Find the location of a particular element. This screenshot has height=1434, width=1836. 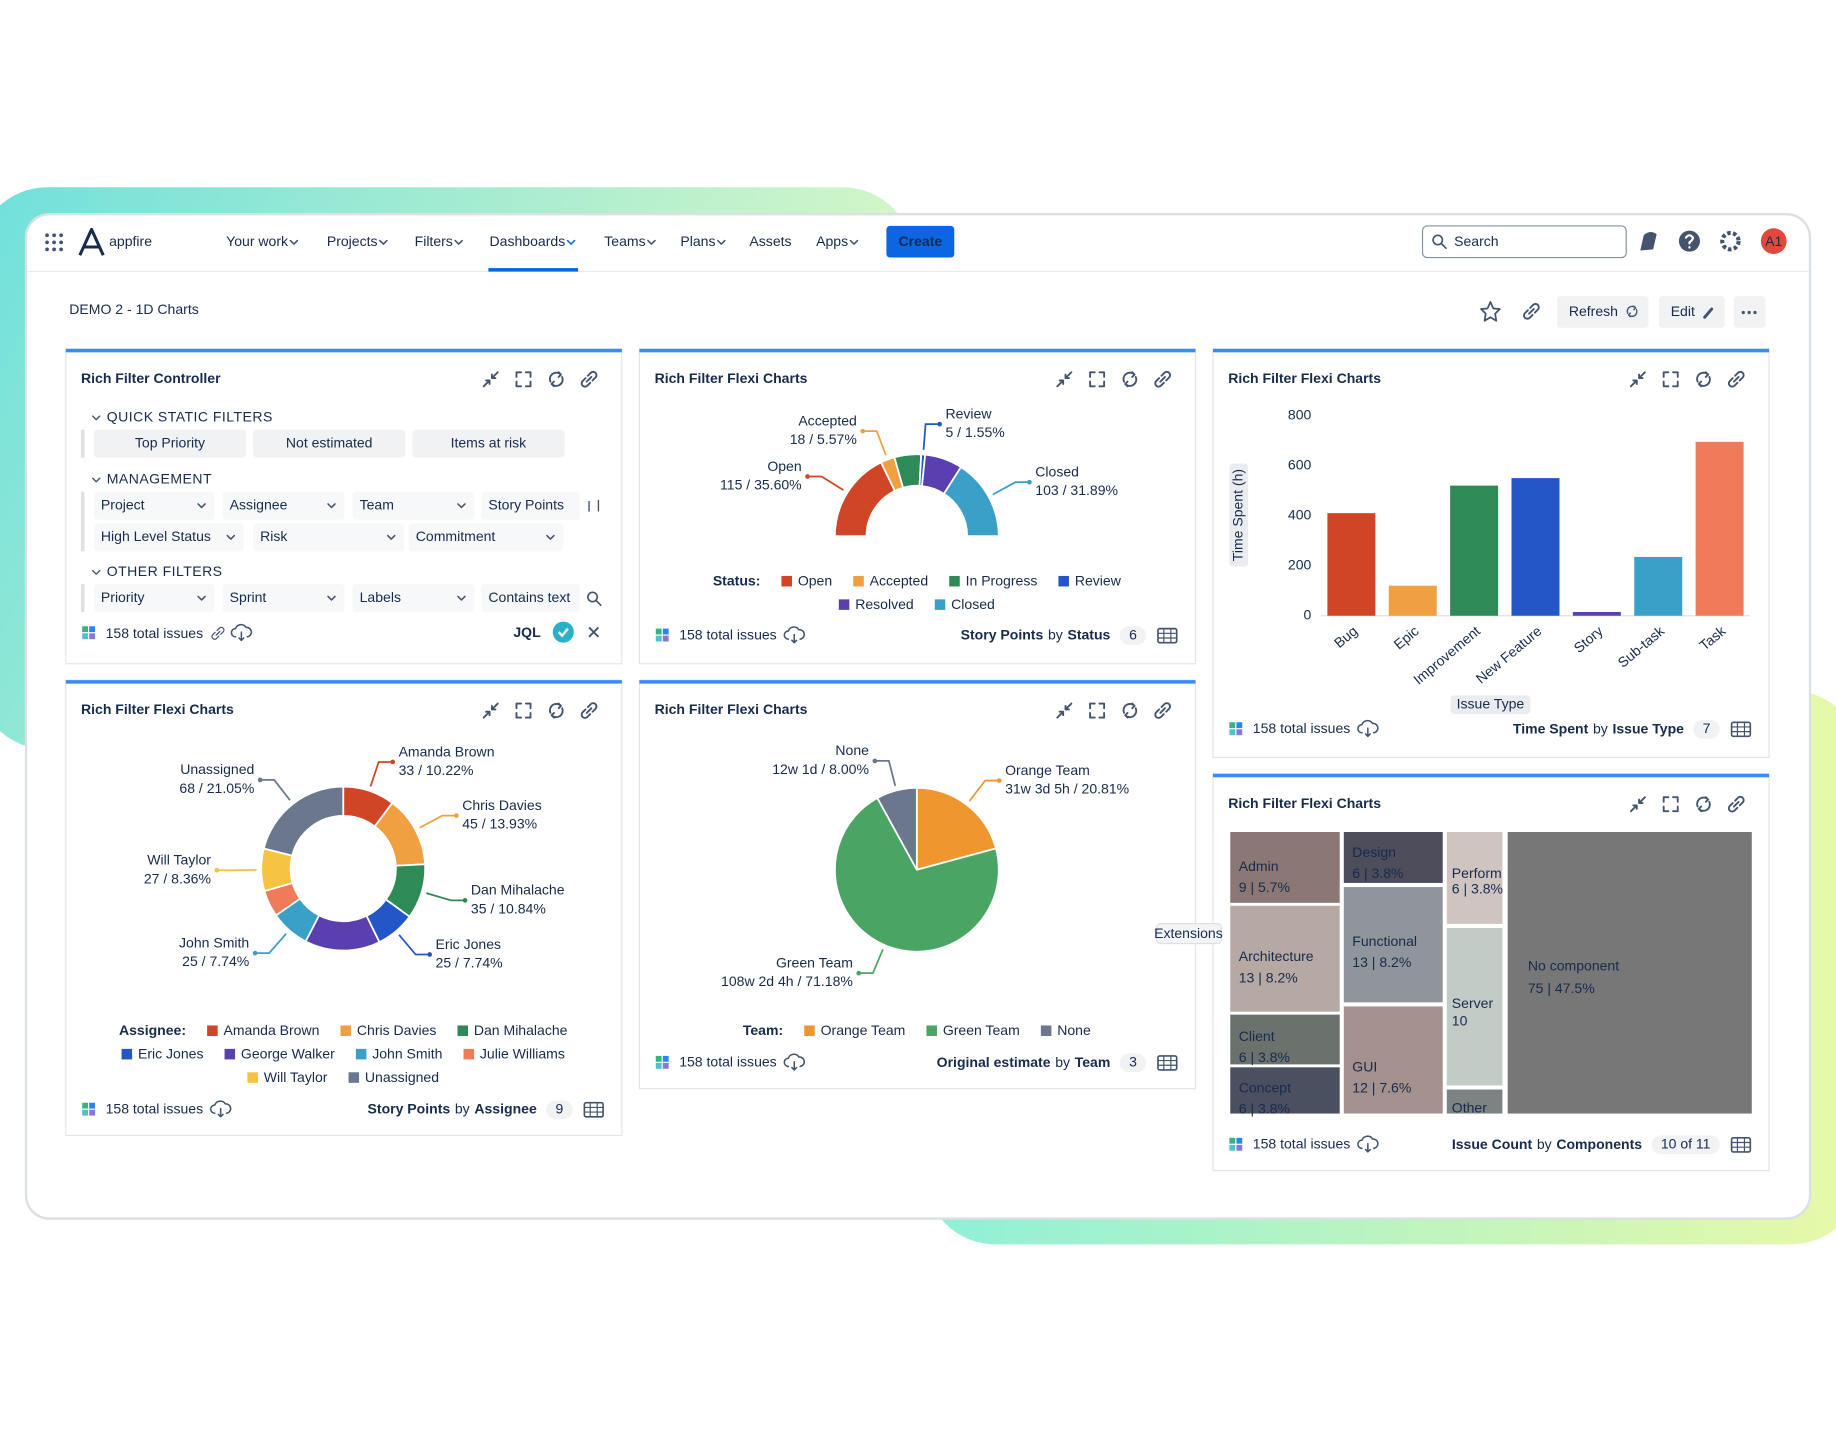

nav-item: Projects is located at coordinates (352, 241).